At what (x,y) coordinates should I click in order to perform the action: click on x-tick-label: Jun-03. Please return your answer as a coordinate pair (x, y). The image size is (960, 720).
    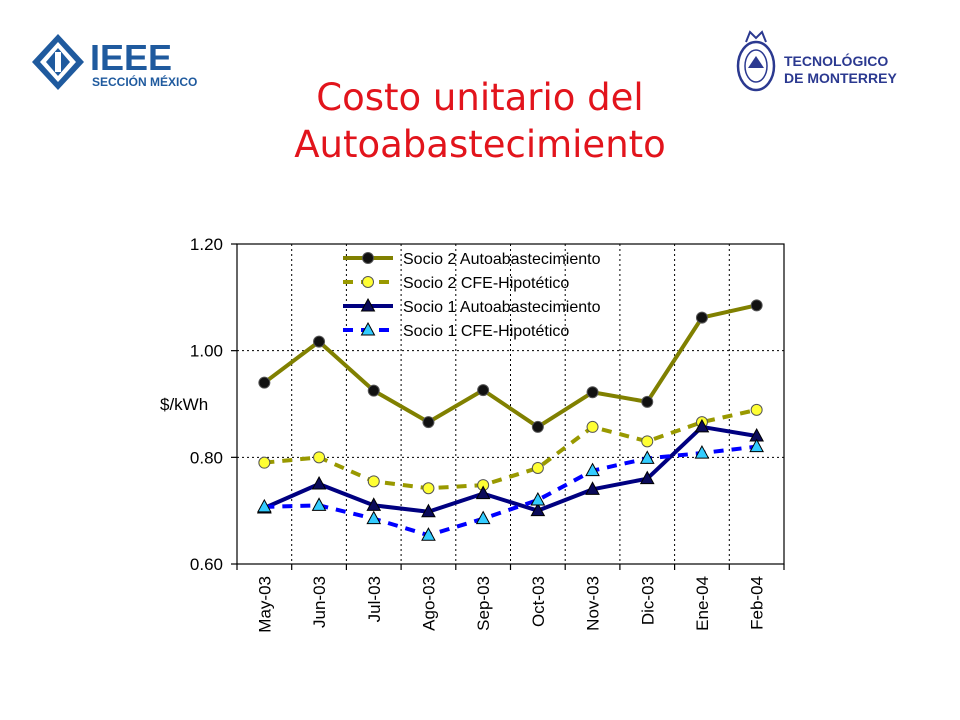
    Looking at the image, I should click on (319, 602).